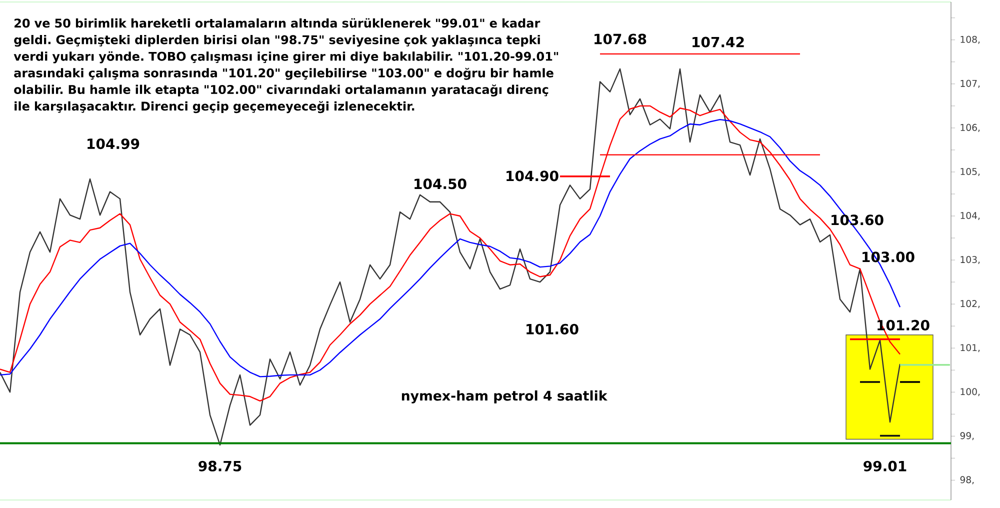 This screenshot has width=1000, height=508. Describe the element at coordinates (286, 66) in the screenshot. I see `text: 20 ve 50 birimlik hareketli ortalamaların altında sürüklenerek "99.01" e kadar geldi. Geçmişteki diplerden birisi olan "98.75" seviyesine çok yaklaşınca tepki verdi yukarı yönde. TOBO çalışması içine girer mi diye bakılabilir. "101.20-99.01" arasındaki çalışma sonrasında "101.20" geçilebilirse "103.00" e doğru bir hamle olabilir. Bu hamle ilk etapta "102.00" civarındaki ortalamanın yaratacağı direnç ile karşılaşacaktır. Direnci geçip geçemeyeceği izlenecektir.` at that location.